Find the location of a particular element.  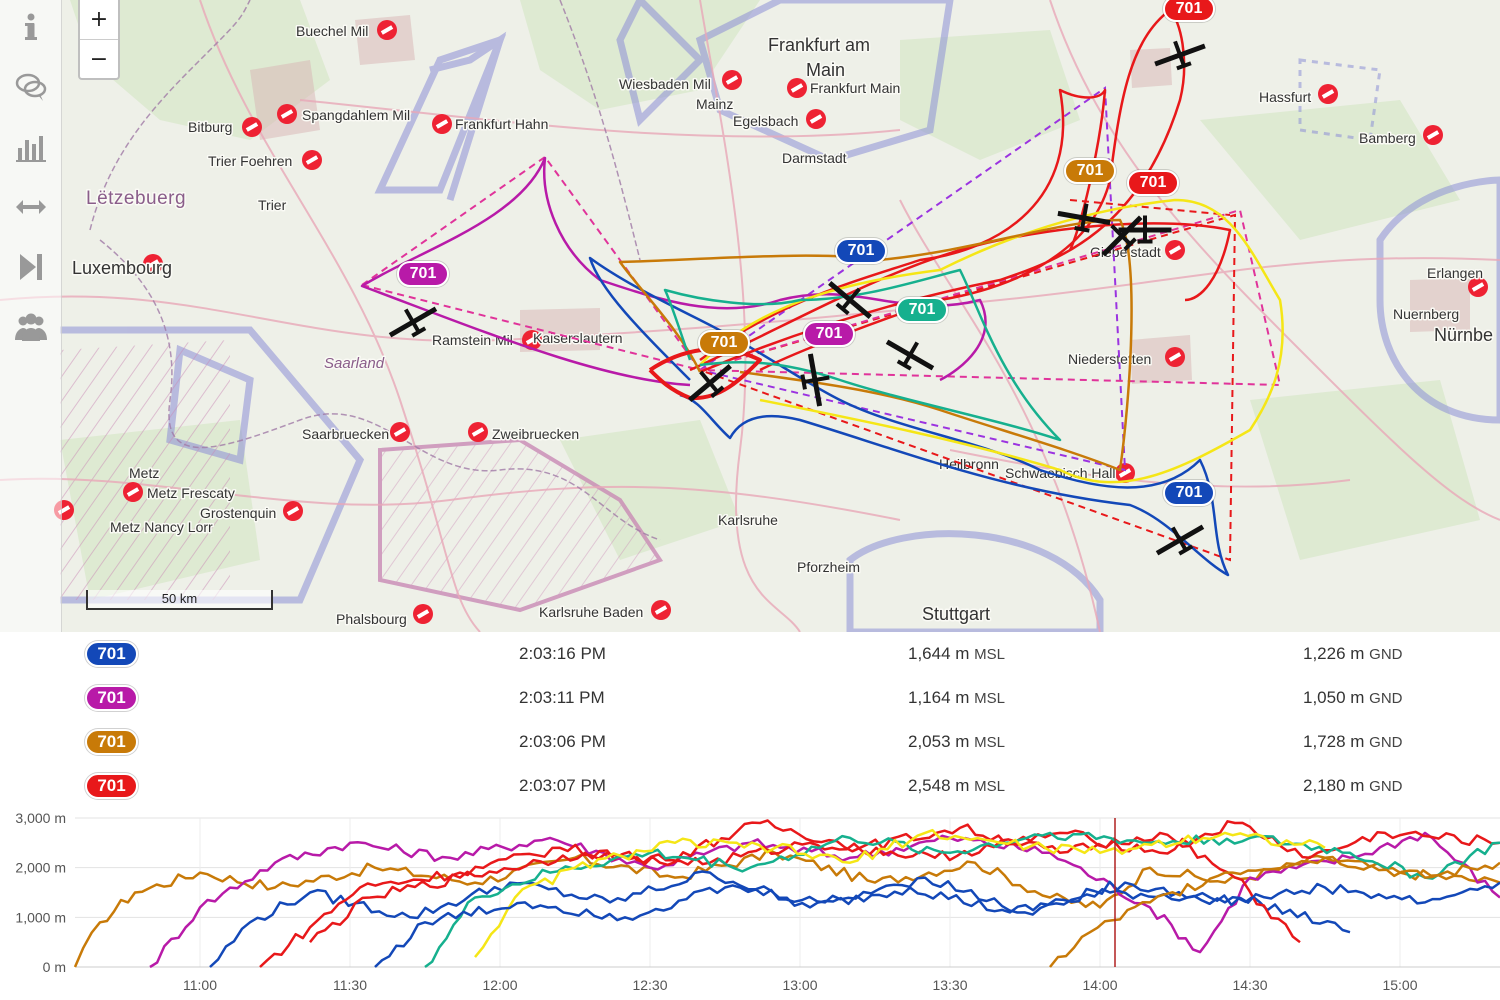

x-tick-label: 13:00 is located at coordinates (799, 985).